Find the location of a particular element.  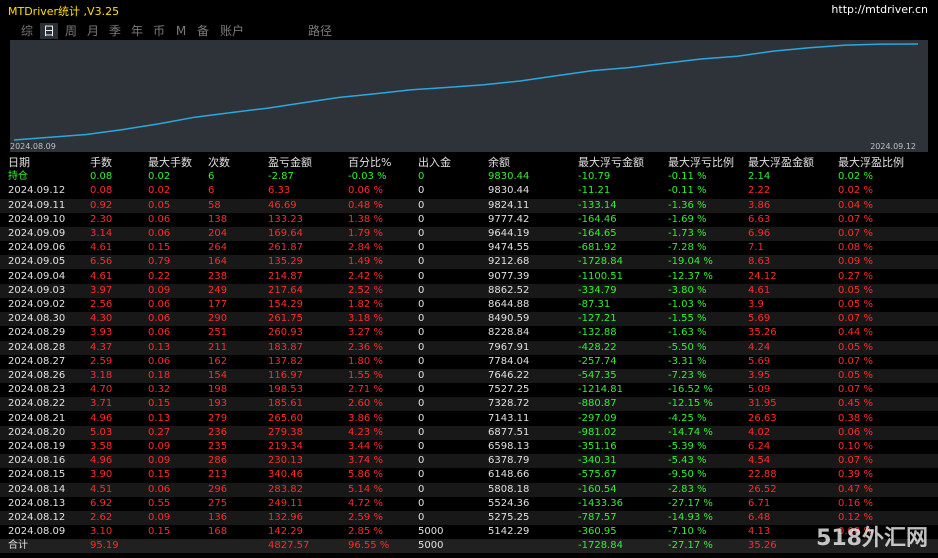

cell-col-7: 6148.66 is located at coordinates (509, 475).